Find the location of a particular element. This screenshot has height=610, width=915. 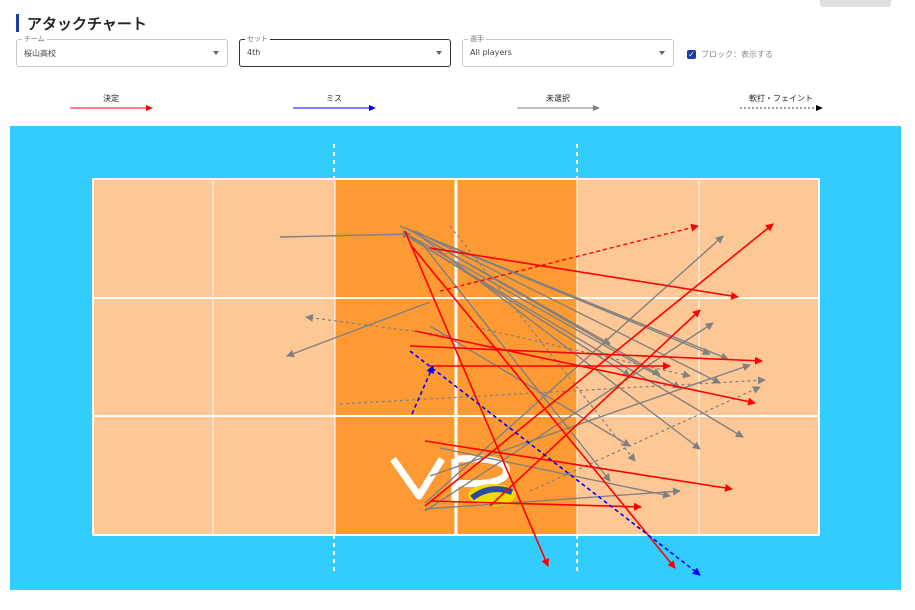

legend-kill-label: 決定 is located at coordinates (111, 98).